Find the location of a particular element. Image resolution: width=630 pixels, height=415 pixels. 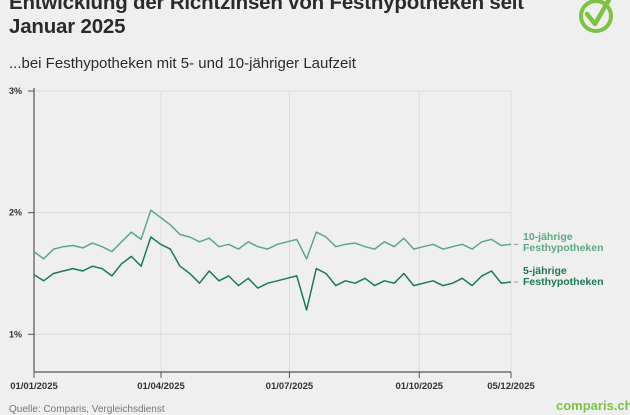

x-tick-label: 01/10/2025 is located at coordinates (419, 386).